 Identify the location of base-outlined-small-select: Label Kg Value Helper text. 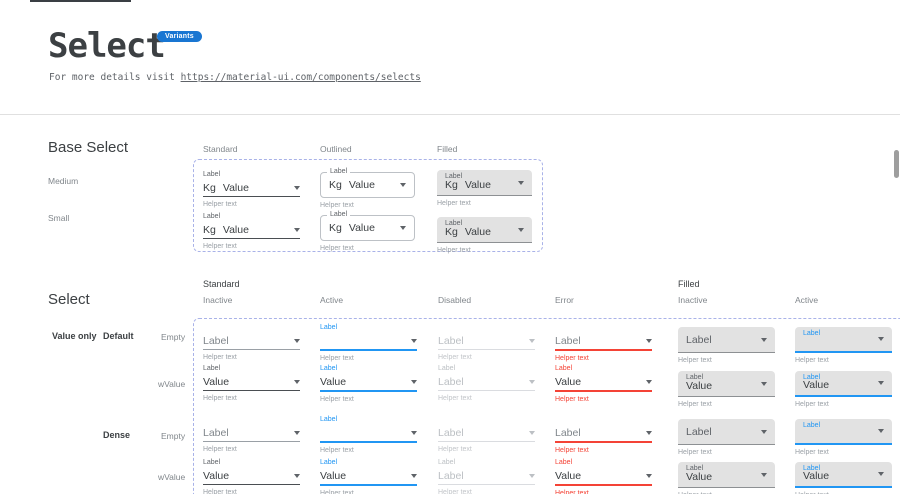
(368, 231).